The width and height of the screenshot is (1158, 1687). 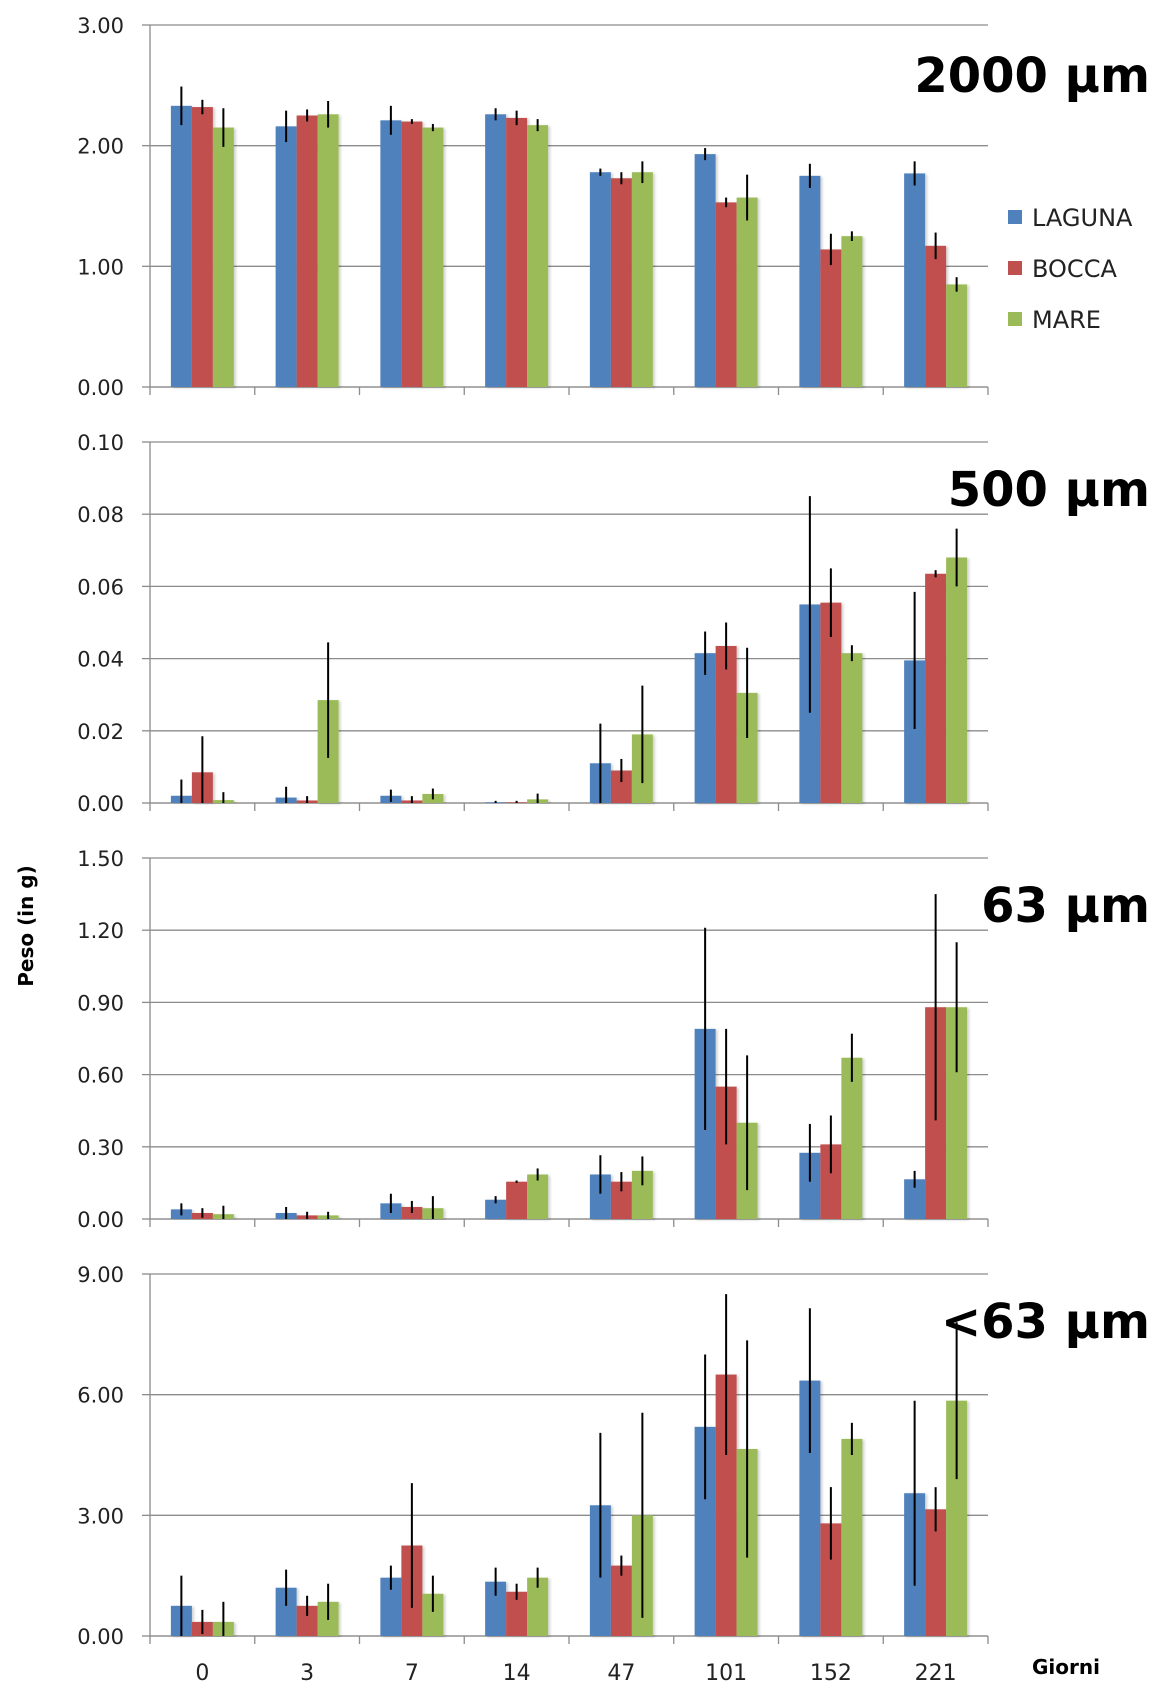 I want to click on panel-title-2: 500 µm, so click(x=1049, y=490).